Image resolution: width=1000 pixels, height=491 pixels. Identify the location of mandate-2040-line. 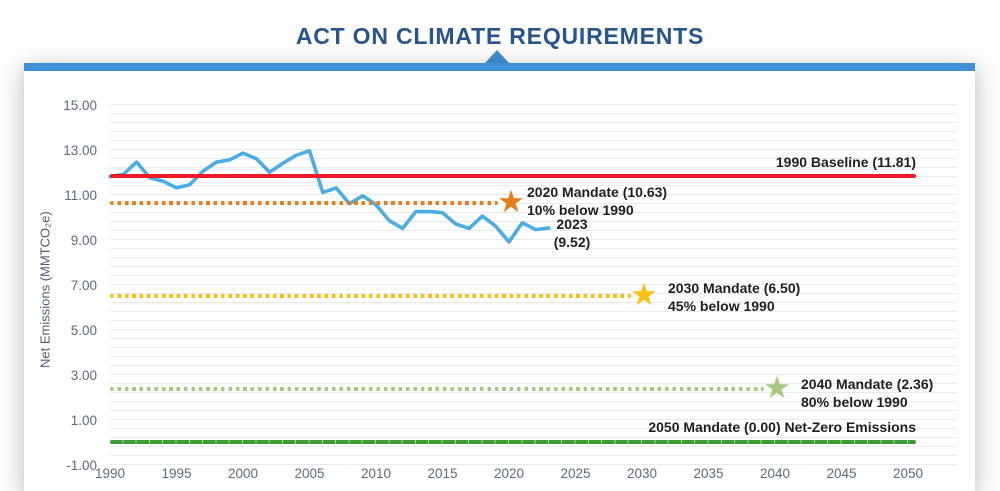
(437, 389).